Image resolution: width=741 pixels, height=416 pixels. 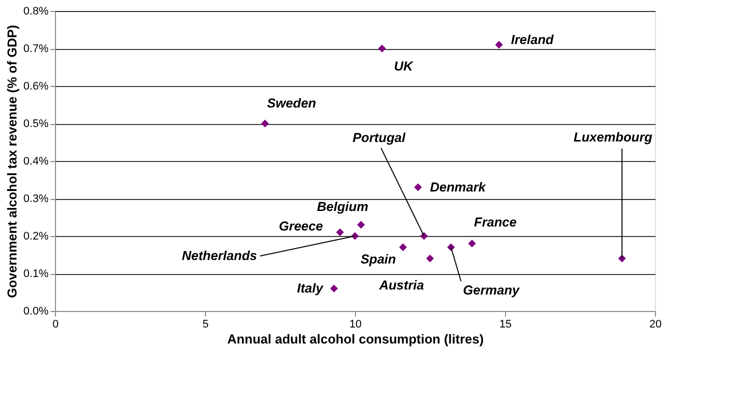 I want to click on annotation: Belgium, so click(x=343, y=206).